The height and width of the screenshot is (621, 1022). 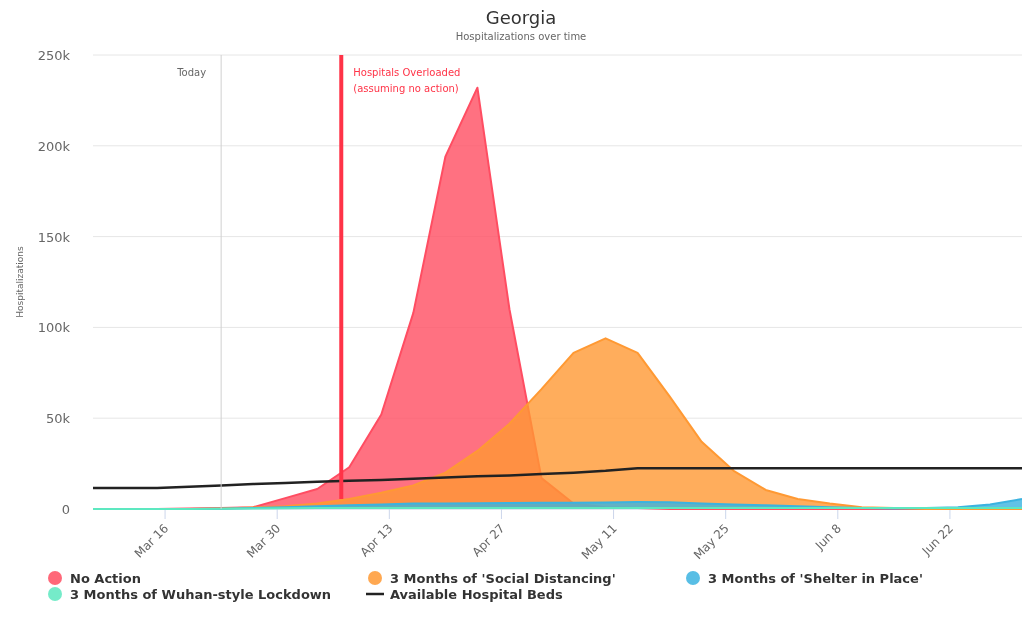 What do you see at coordinates (54, 55) in the screenshot?
I see `y-tick-label: 250k` at bounding box center [54, 55].